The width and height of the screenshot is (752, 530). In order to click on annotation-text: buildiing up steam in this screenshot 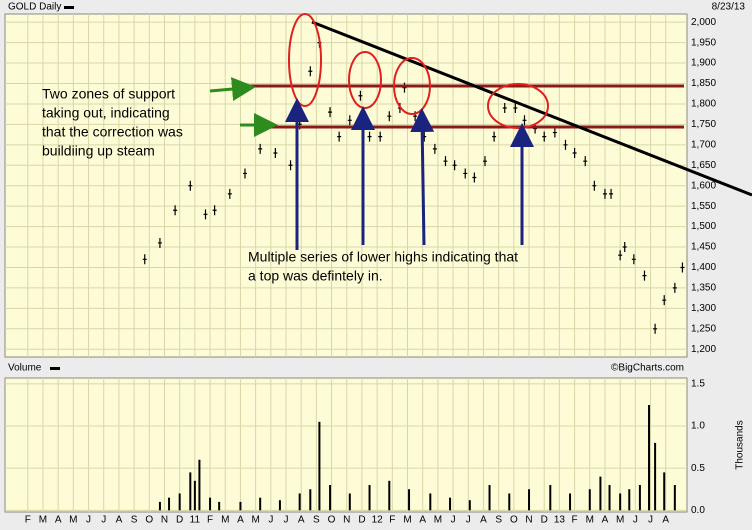, I will do `click(98, 151)`.